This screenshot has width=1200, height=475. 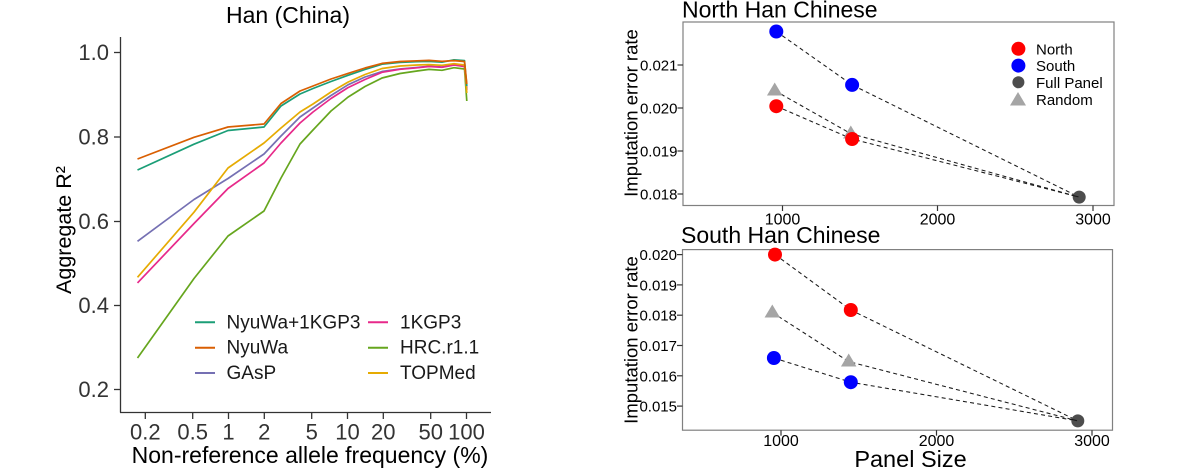 I want to click on svg-text: South, so click(x=1055, y=66).